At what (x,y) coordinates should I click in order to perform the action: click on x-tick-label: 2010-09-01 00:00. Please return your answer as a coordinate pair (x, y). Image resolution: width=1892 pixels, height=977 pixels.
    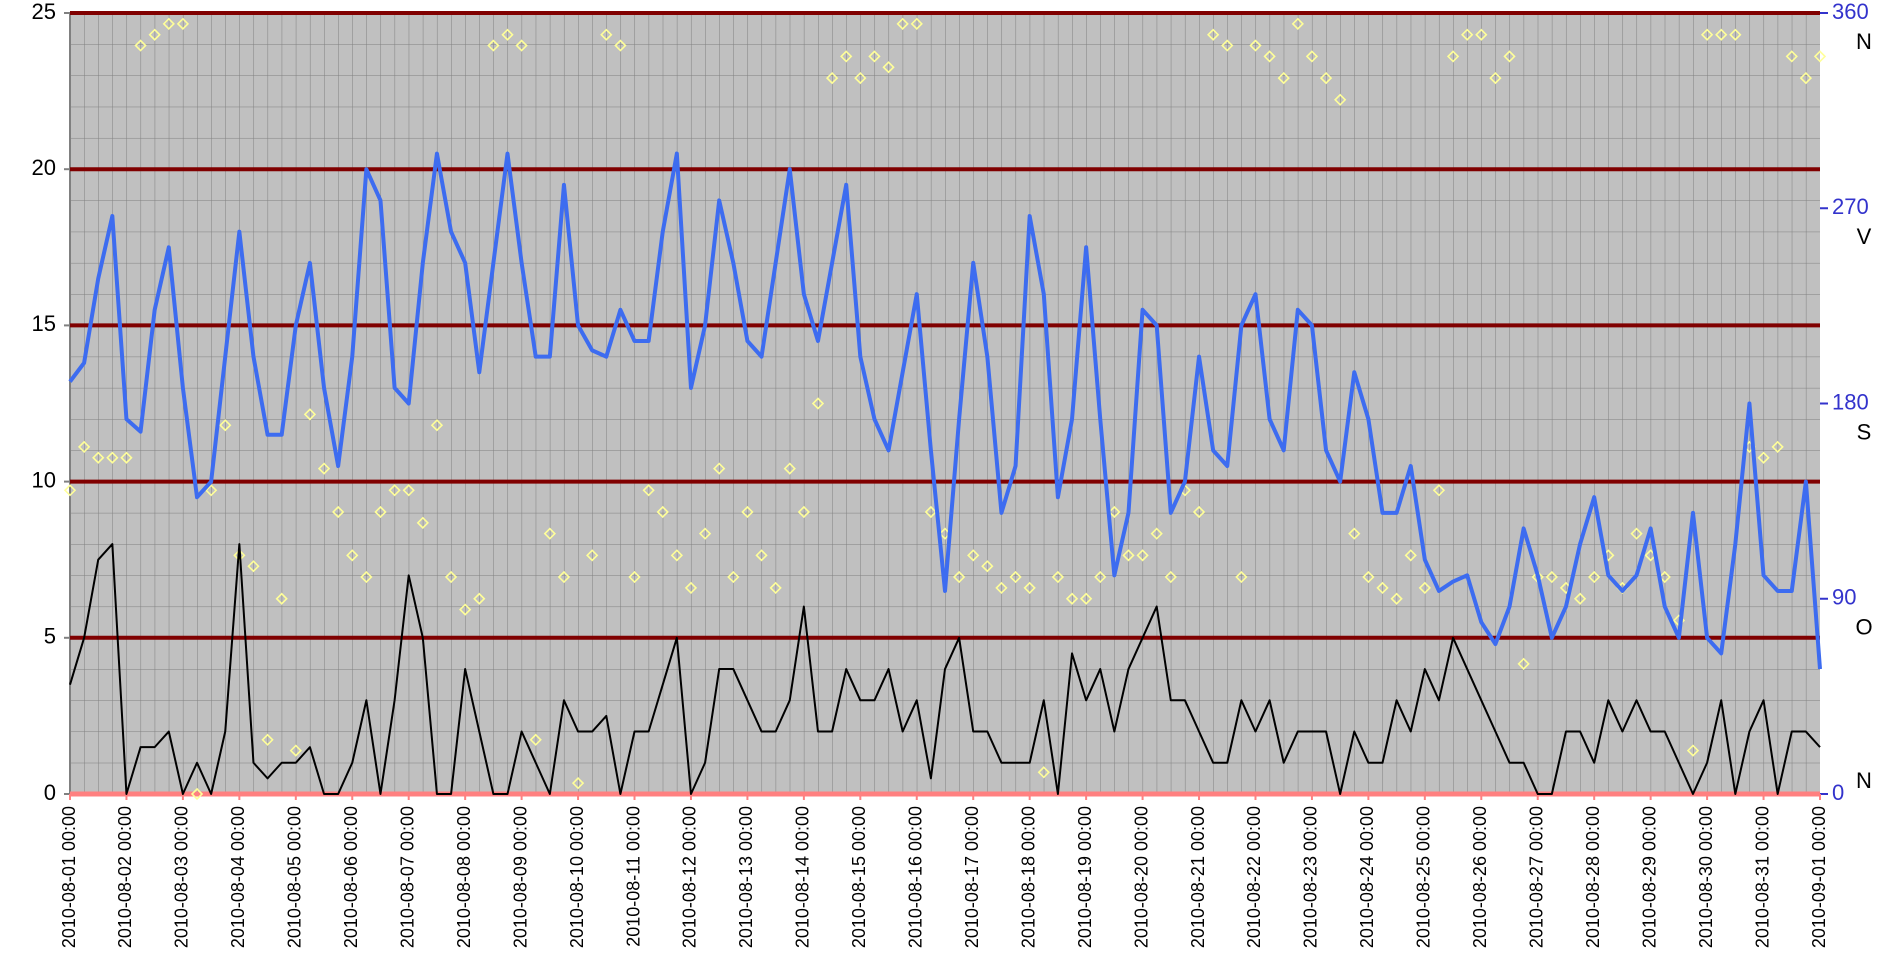
    Looking at the image, I should click on (1819, 877).